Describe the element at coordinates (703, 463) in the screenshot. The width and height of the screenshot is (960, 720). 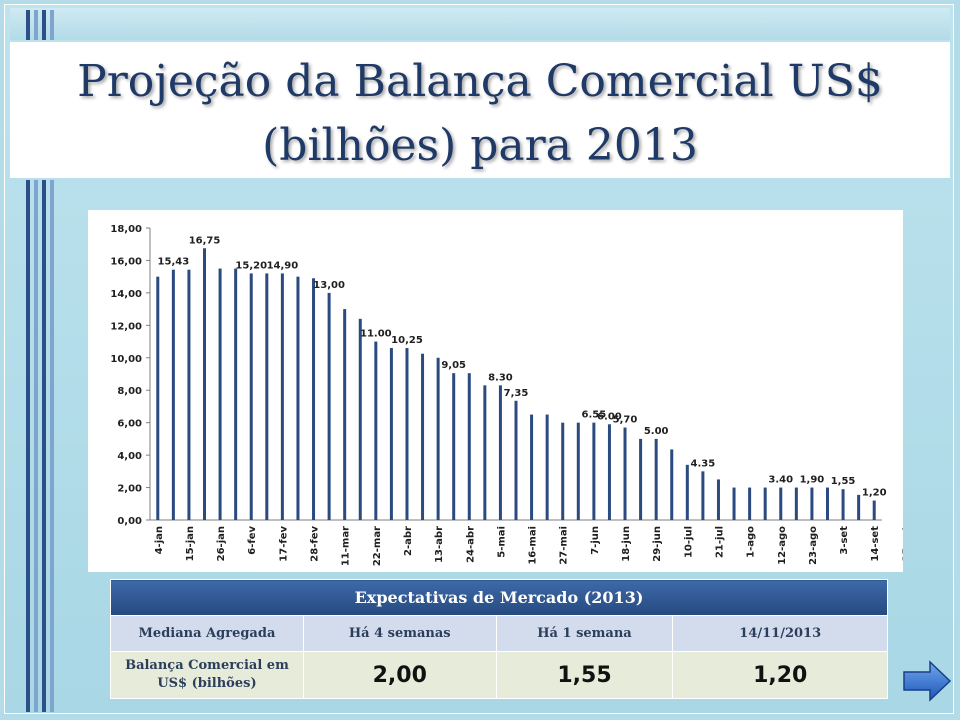
I see `data-label: 4.35` at that location.